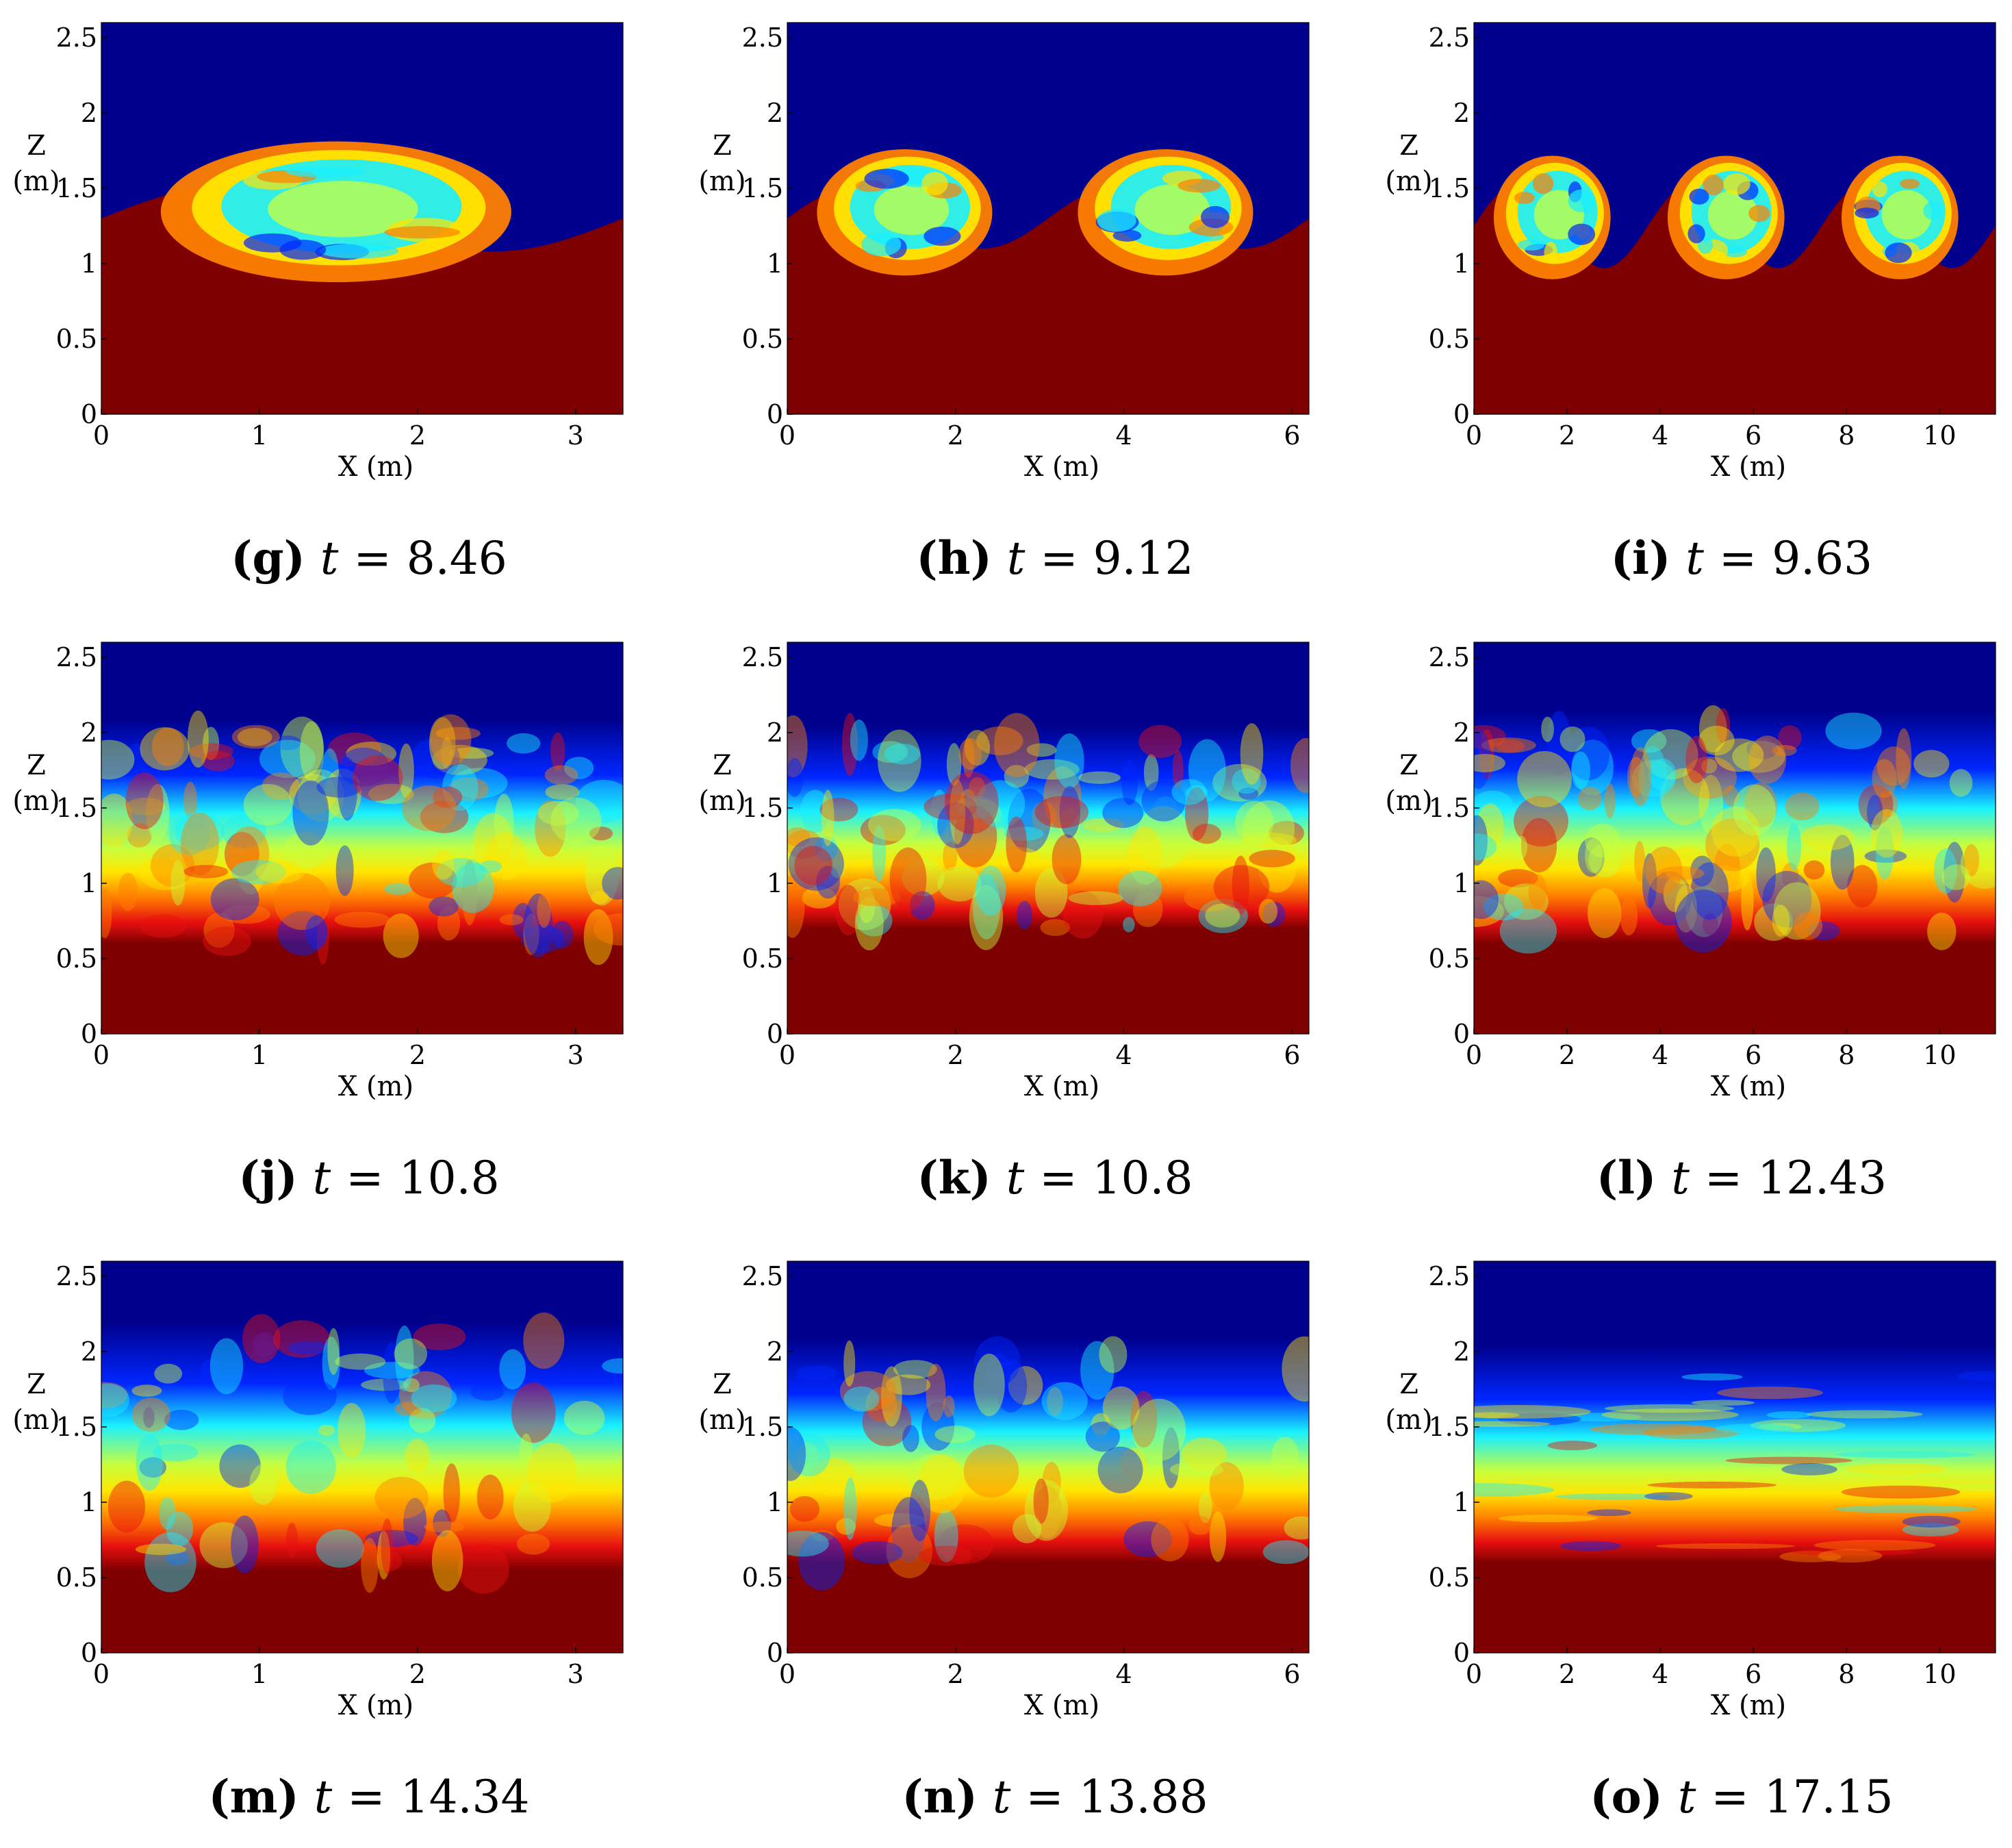  I want to click on plot-frame-h, so click(1049, 218).